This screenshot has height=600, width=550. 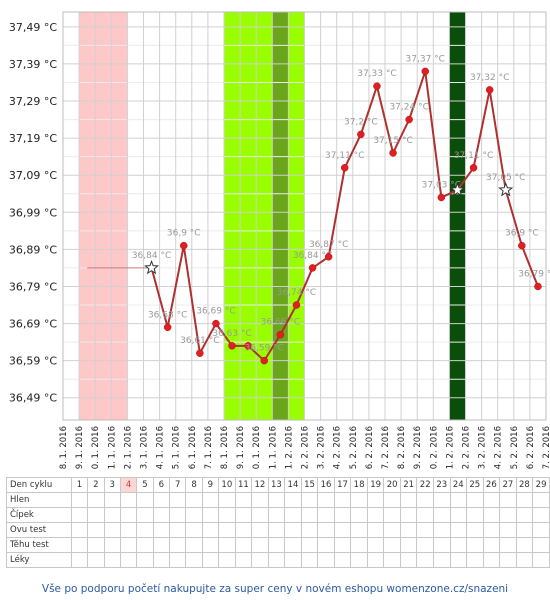 What do you see at coordinates (215, 312) in the screenshot?
I see `data-label: 36,69 °C` at bounding box center [215, 312].